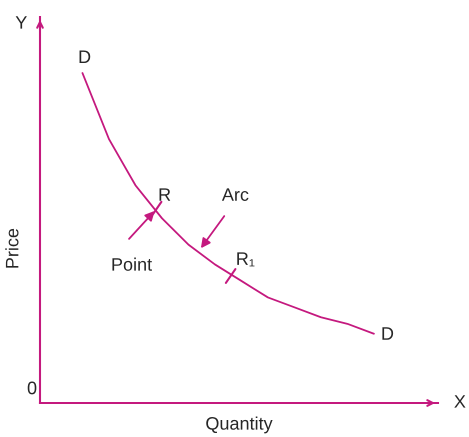 The width and height of the screenshot is (469, 437). I want to click on annotation: R, so click(165, 194).